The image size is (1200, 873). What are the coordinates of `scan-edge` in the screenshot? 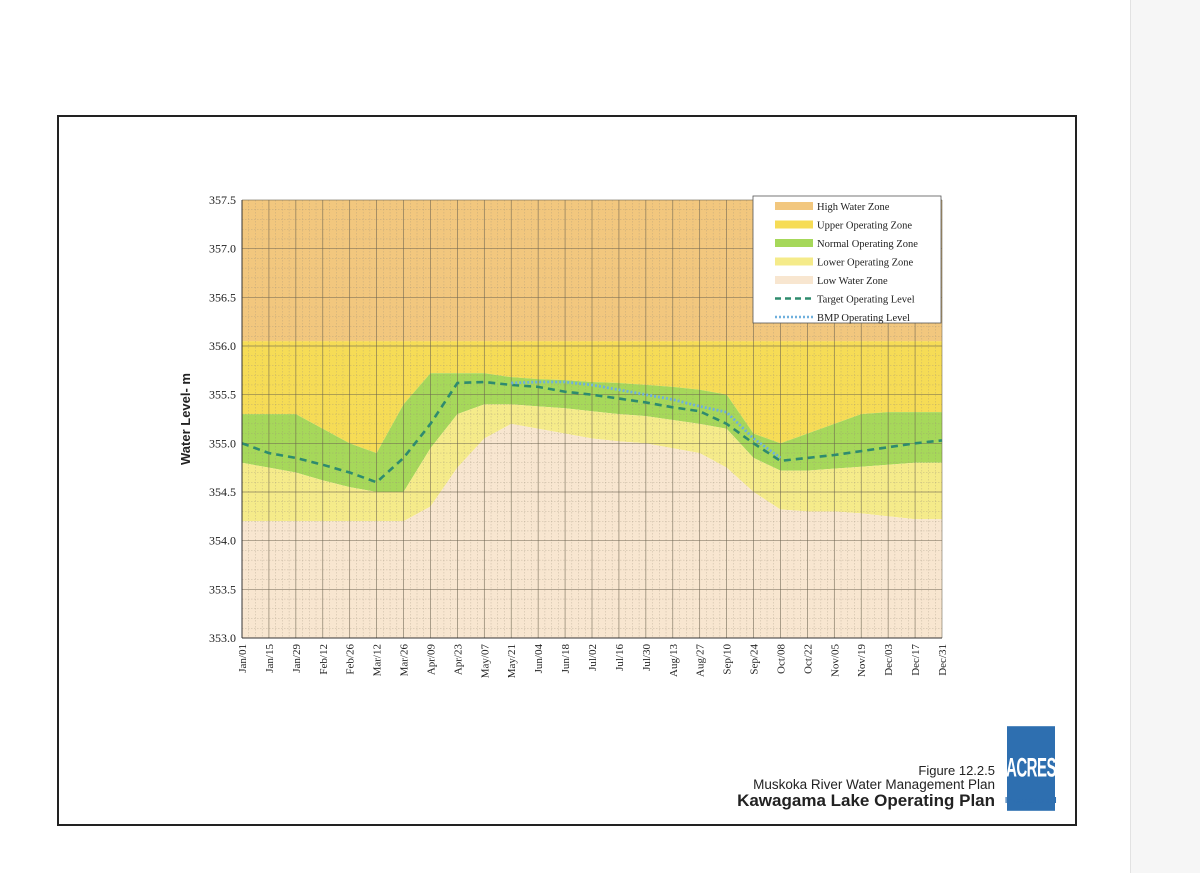 It's located at (1165, 436).